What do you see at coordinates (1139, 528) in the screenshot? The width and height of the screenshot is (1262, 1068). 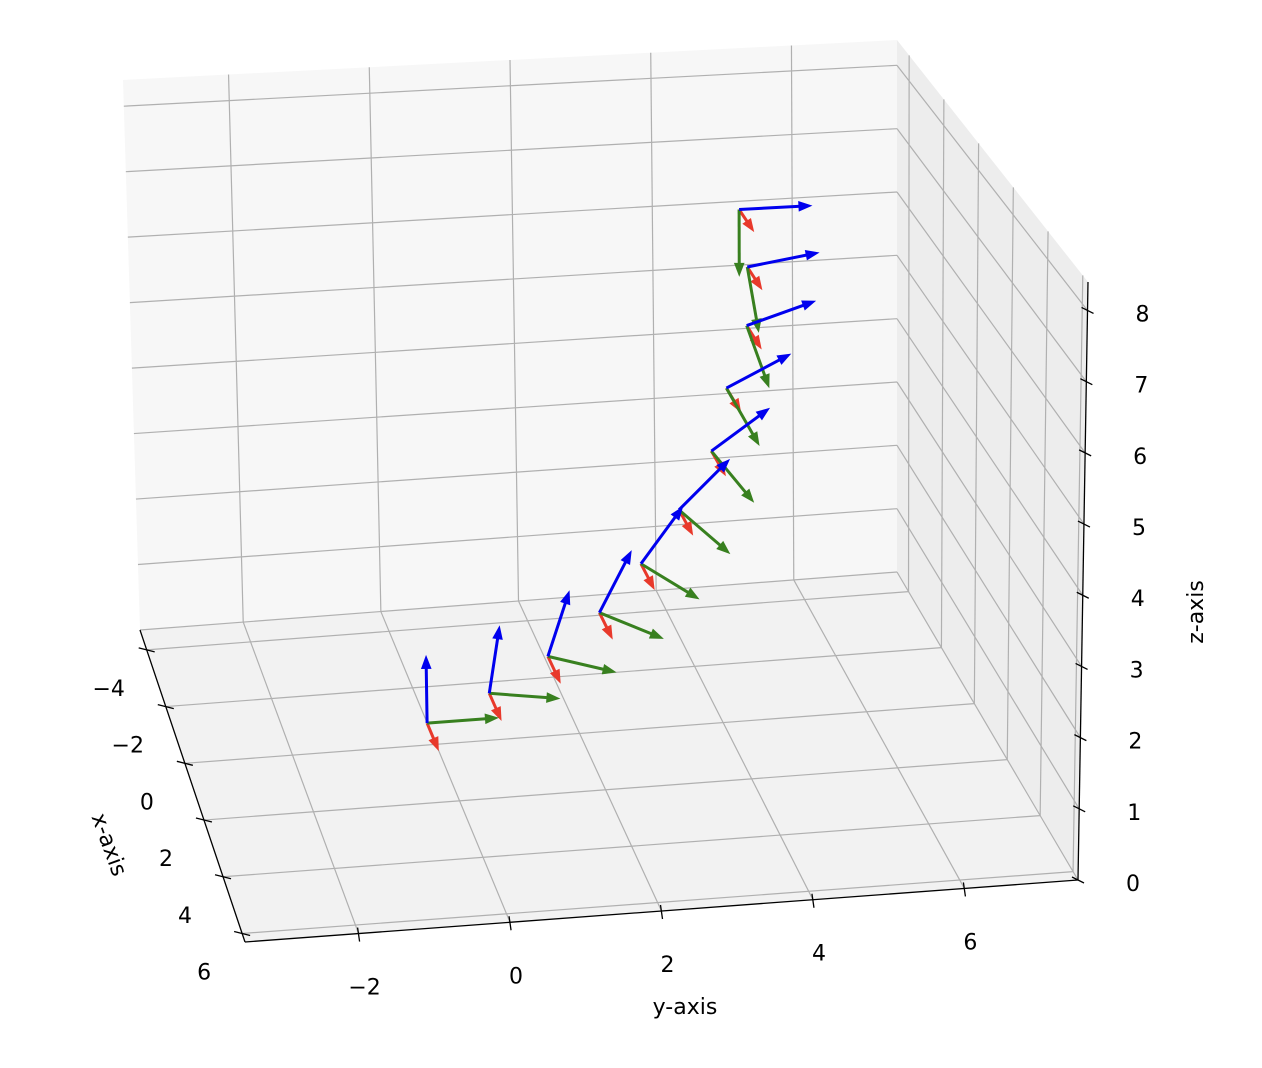 I see `z-tick-label: 5` at bounding box center [1139, 528].